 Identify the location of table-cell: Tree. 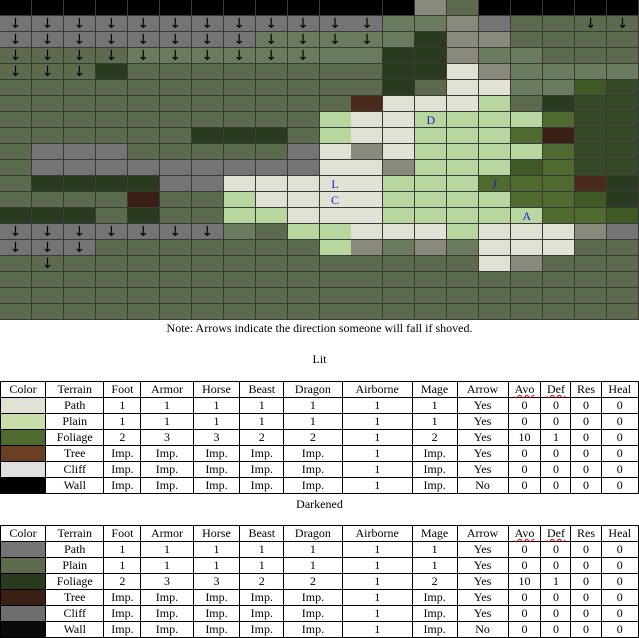
(74, 597).